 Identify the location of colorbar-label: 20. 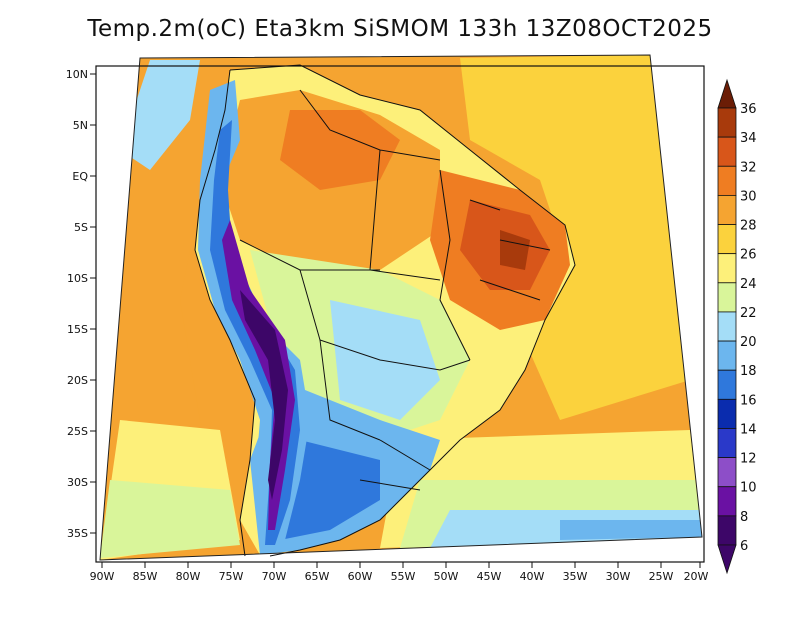
(748, 342).